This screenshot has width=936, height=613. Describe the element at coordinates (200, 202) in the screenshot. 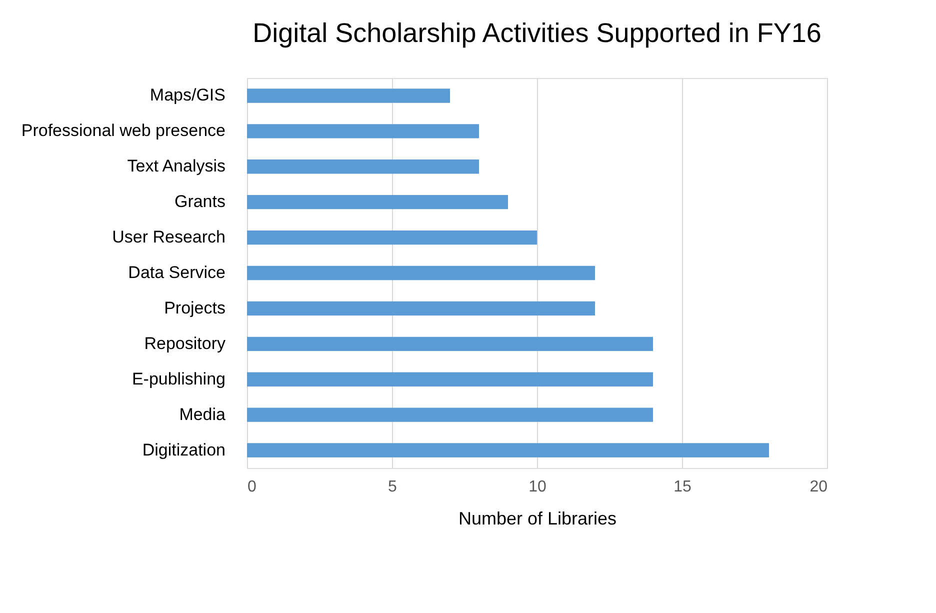

I see `y-tick-label: Grants` at that location.